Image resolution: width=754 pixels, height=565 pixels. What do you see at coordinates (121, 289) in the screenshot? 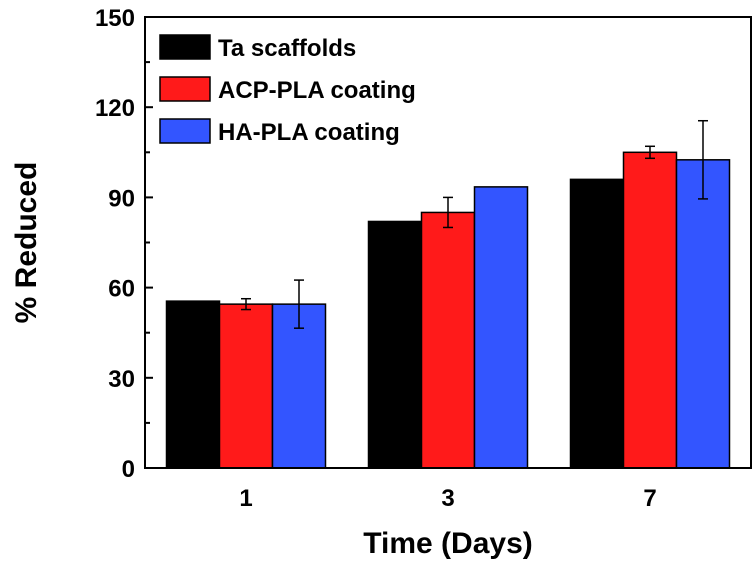
I see `y-tick-label: 60` at bounding box center [121, 289].